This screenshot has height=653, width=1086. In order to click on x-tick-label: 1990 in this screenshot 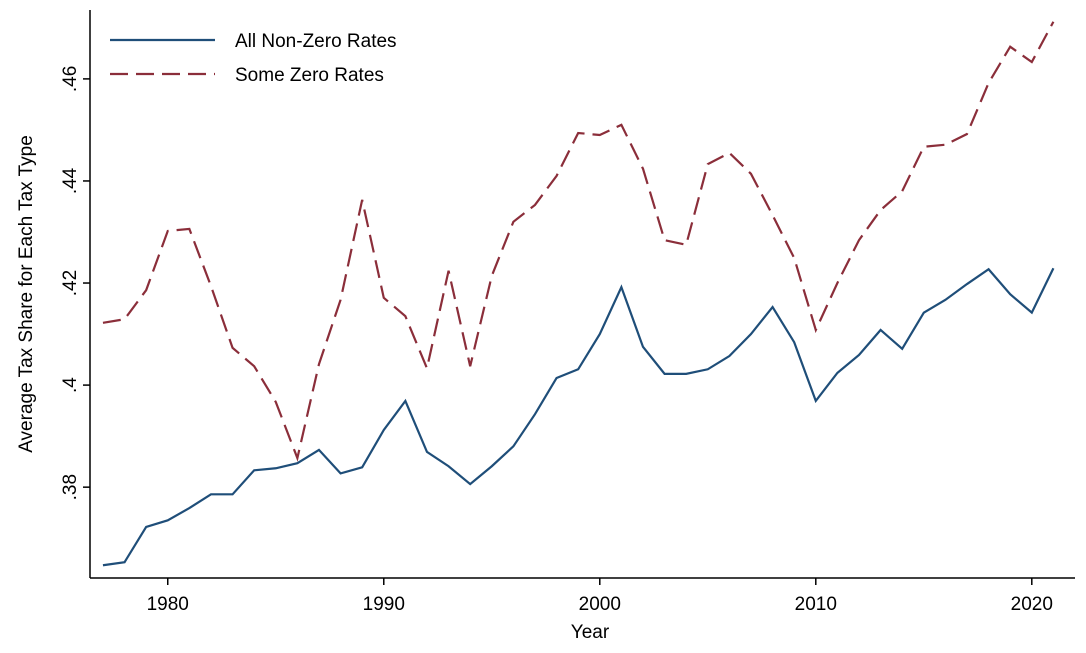, I will do `click(384, 604)`.